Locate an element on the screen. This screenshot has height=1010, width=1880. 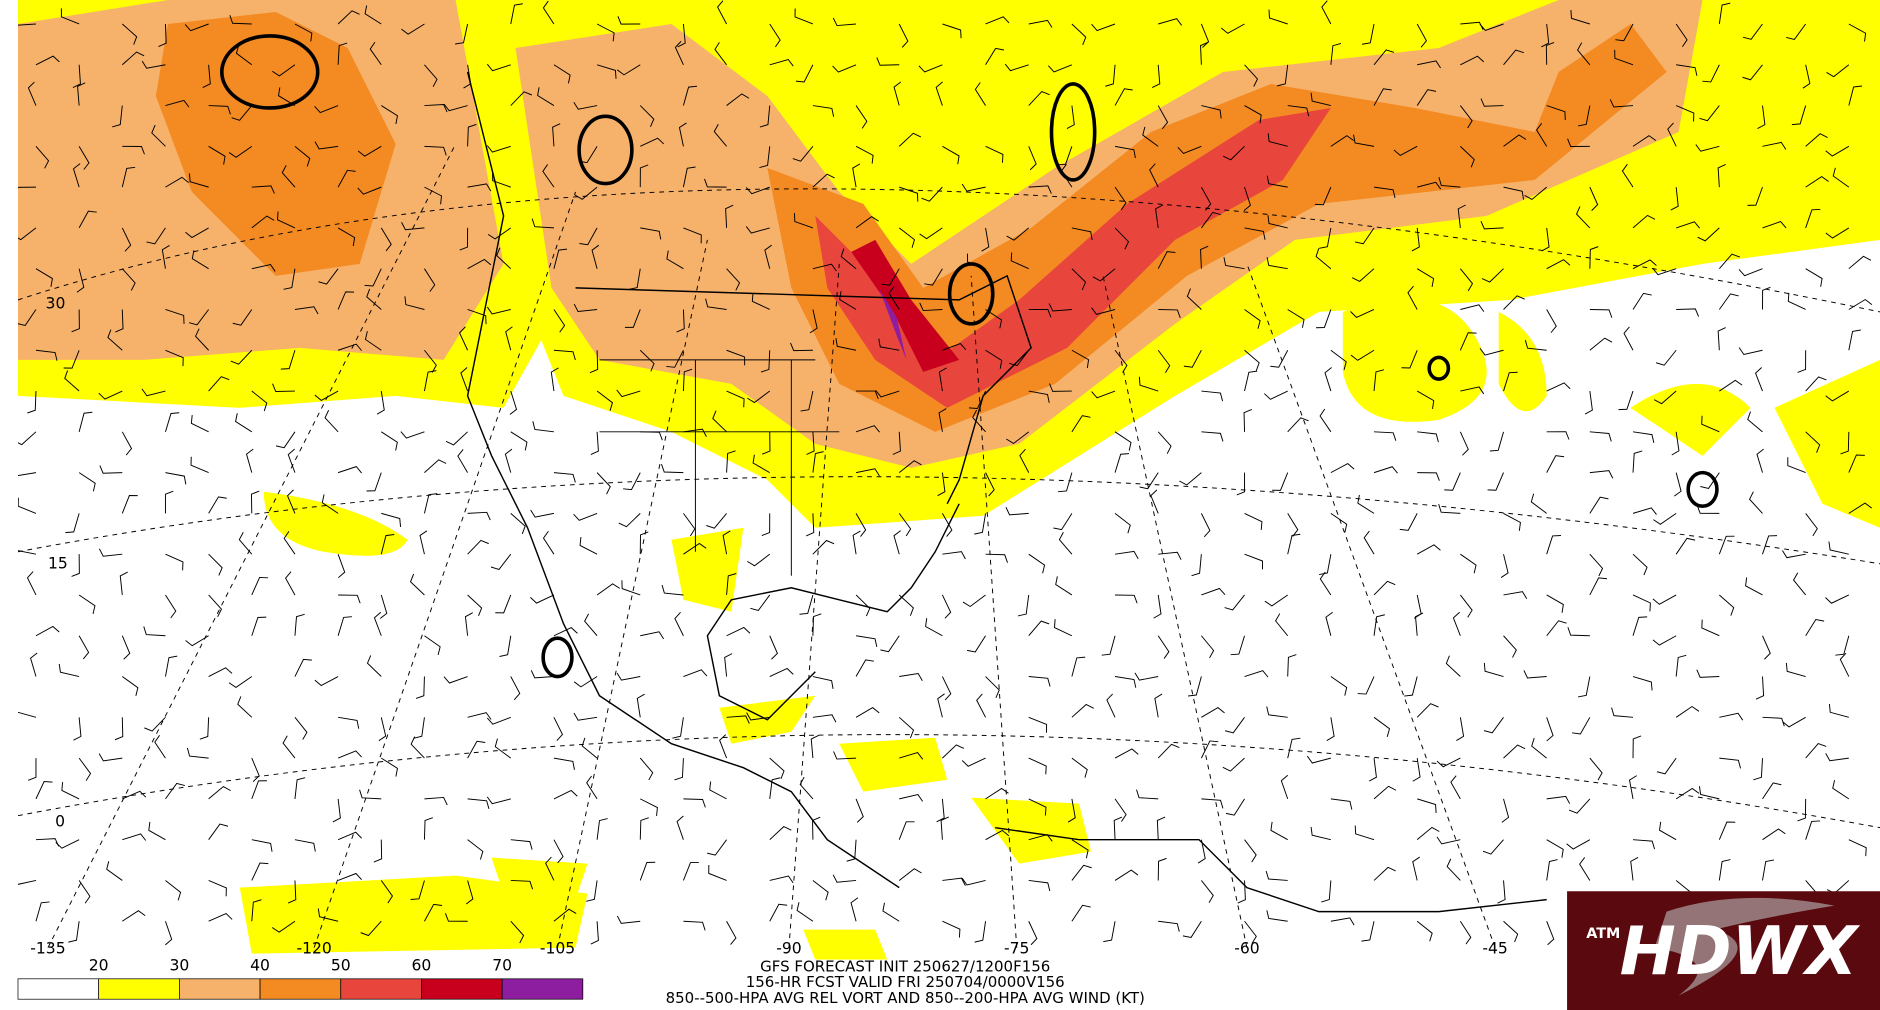
shade-red is located at coordinates (1073, 257).